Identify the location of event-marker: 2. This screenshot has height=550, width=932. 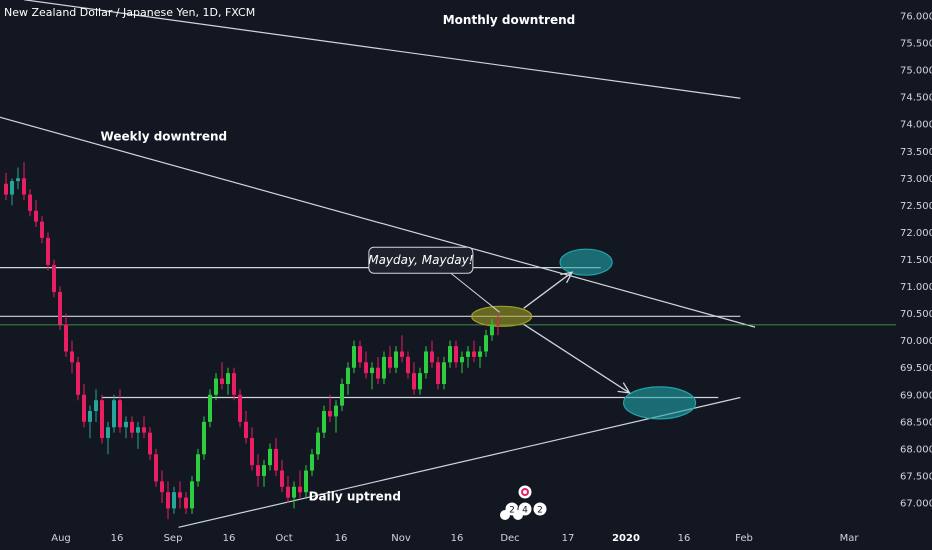
(540, 509).